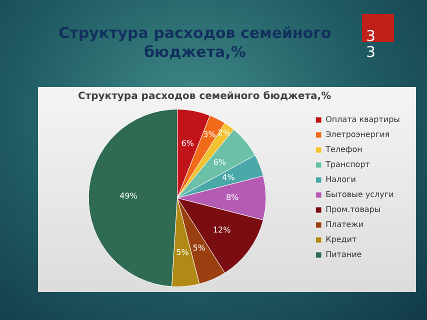 This screenshot has width=427, height=320. I want to click on data-label: 49%, so click(129, 196).